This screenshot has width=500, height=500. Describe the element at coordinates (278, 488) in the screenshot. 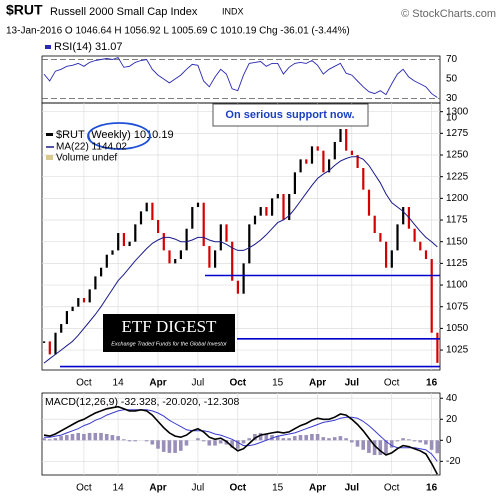

I see `x-tick-label: 15` at that location.